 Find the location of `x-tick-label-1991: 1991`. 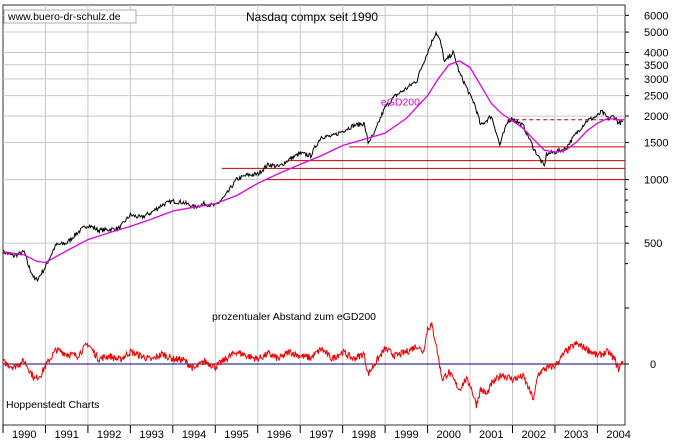

x-tick-label-1991: 1991 is located at coordinates (66, 434).